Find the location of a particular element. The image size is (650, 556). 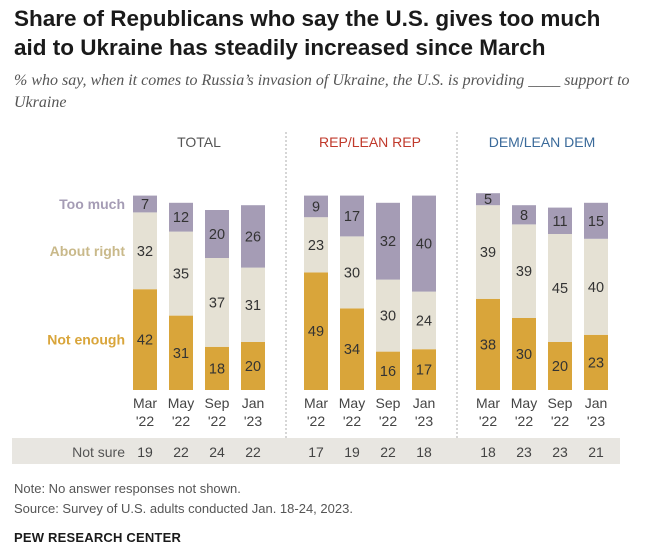

bar-rep-3-about-right is located at coordinates (424, 320).